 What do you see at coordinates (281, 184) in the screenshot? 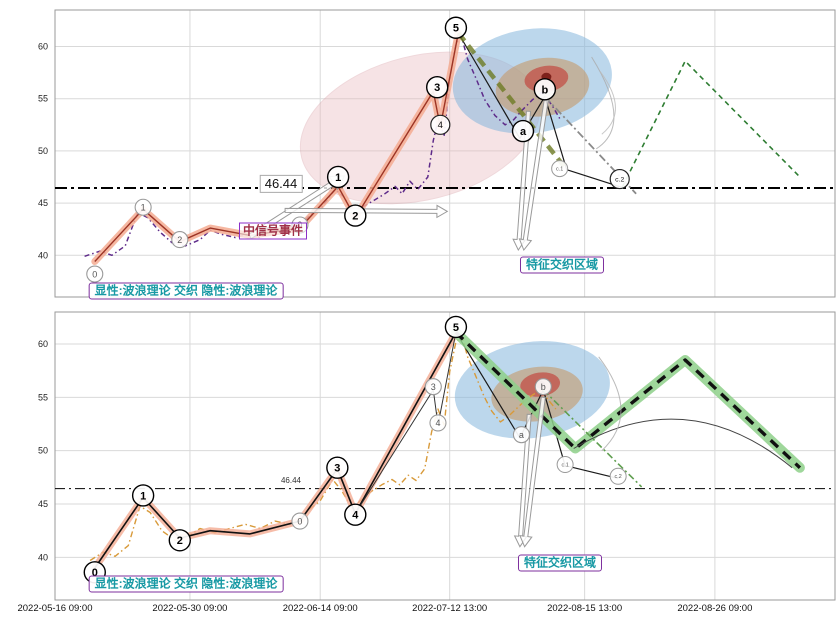
I see `price-level-label-top: 46.44` at bounding box center [281, 184].